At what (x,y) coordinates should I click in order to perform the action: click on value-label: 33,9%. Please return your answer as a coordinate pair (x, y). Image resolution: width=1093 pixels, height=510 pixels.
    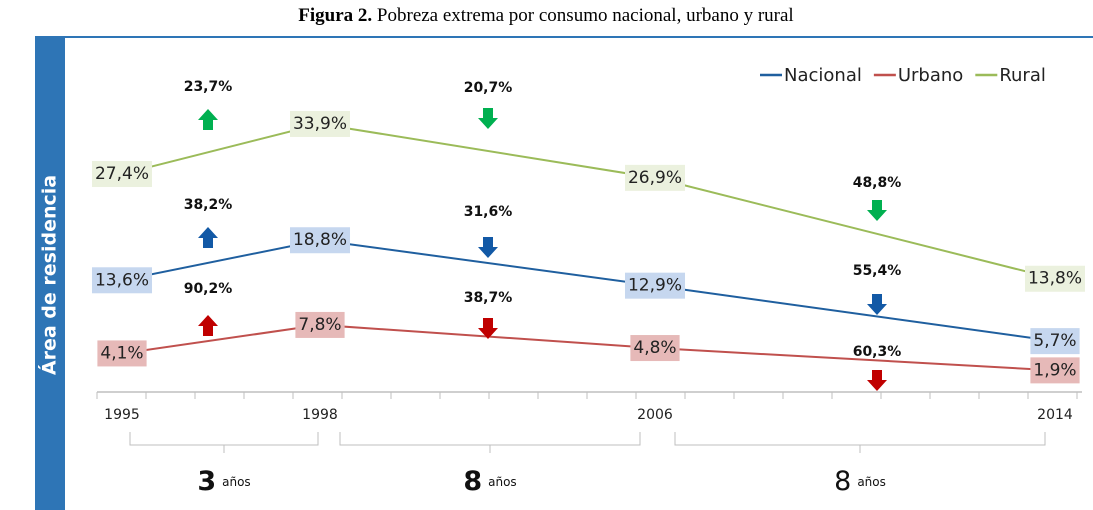
    Looking at the image, I should click on (320, 124).